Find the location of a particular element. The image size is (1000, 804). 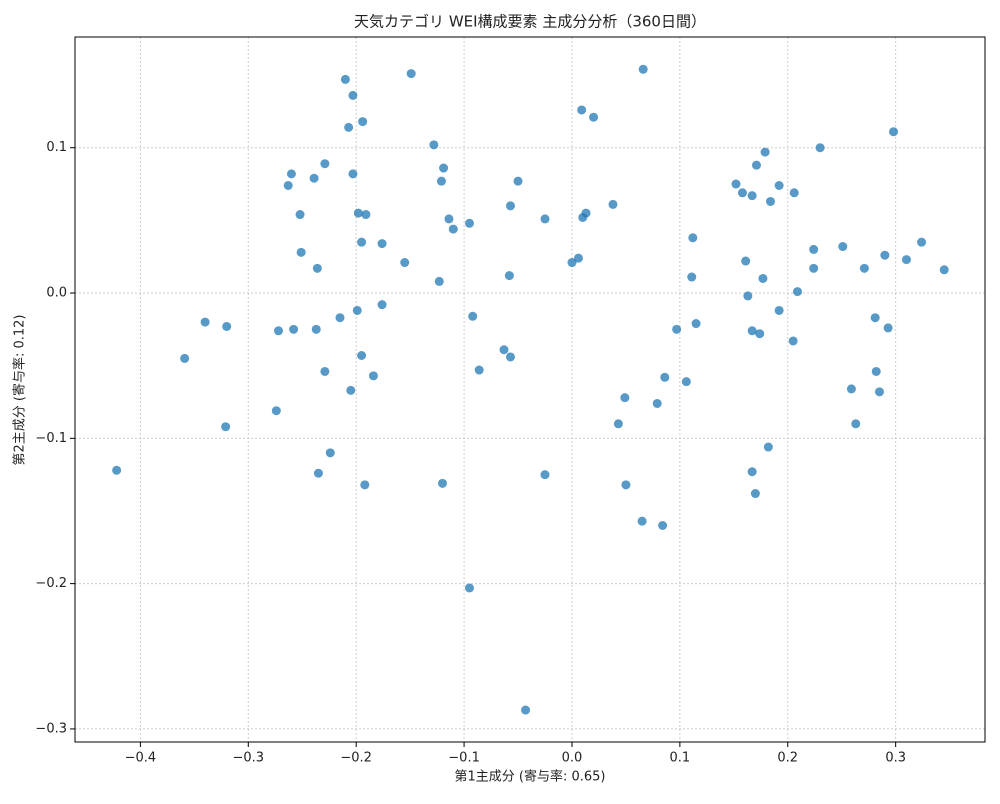

x-tick-label: −0.3 is located at coordinates (248, 758).